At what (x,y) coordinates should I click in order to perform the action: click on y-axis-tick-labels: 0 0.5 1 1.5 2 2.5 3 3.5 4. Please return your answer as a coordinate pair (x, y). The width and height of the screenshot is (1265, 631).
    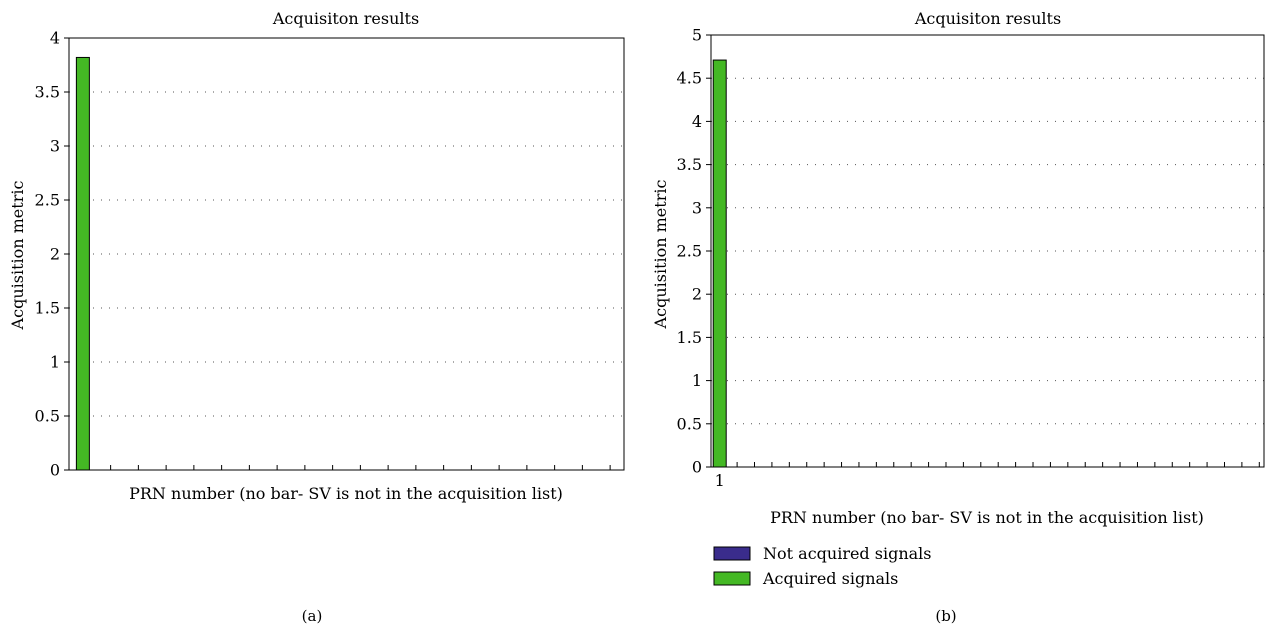
    Looking at the image, I should click on (52, 254).